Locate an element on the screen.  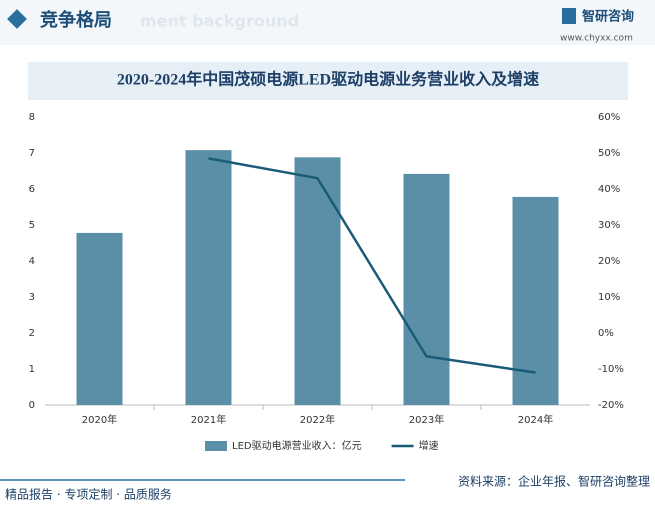
y-tick-label: 2 is located at coordinates (32, 333).